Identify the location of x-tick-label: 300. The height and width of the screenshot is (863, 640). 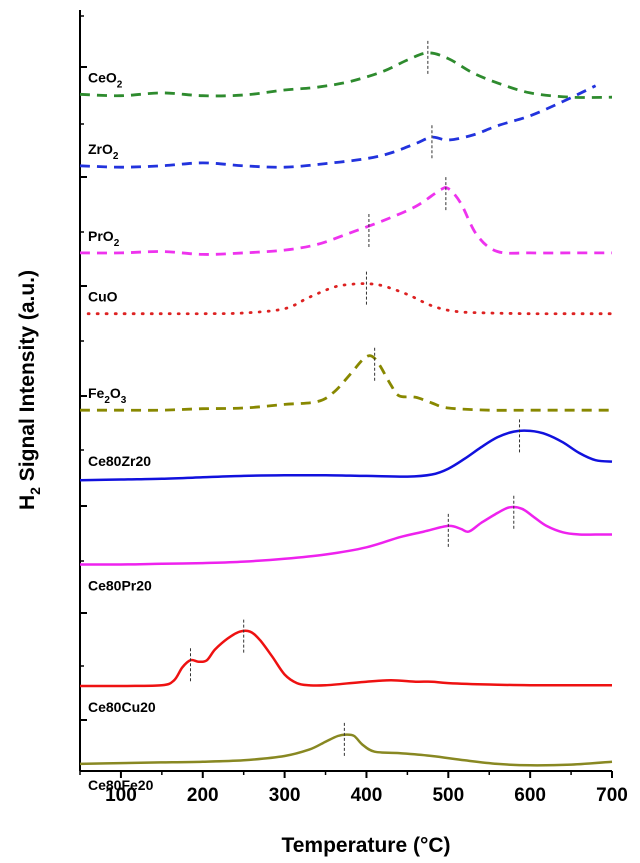
(285, 795).